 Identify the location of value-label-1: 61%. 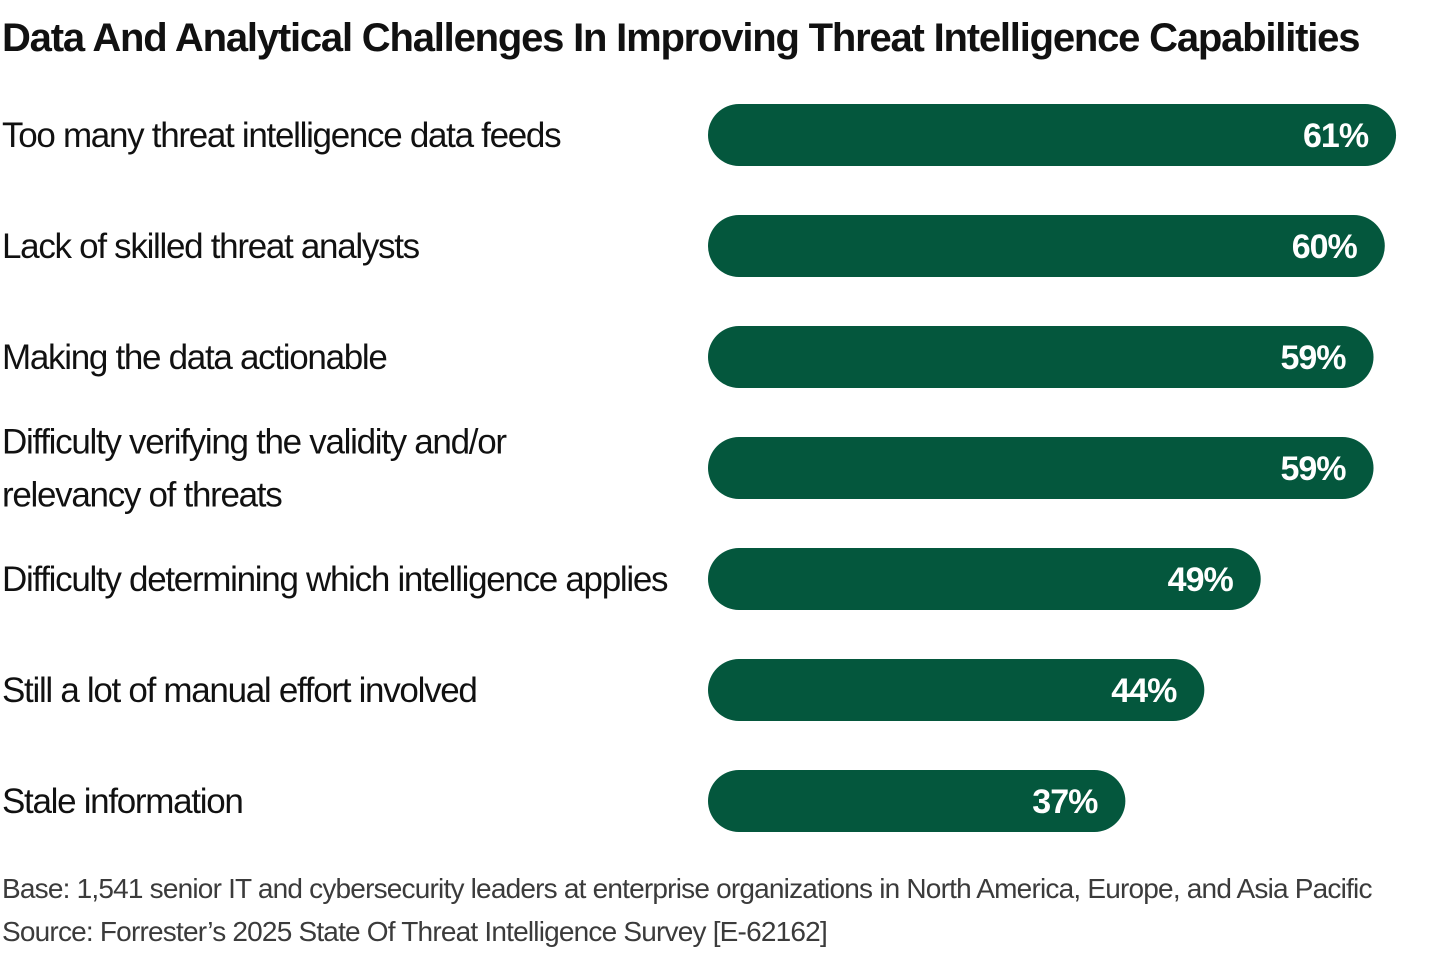
(1336, 136).